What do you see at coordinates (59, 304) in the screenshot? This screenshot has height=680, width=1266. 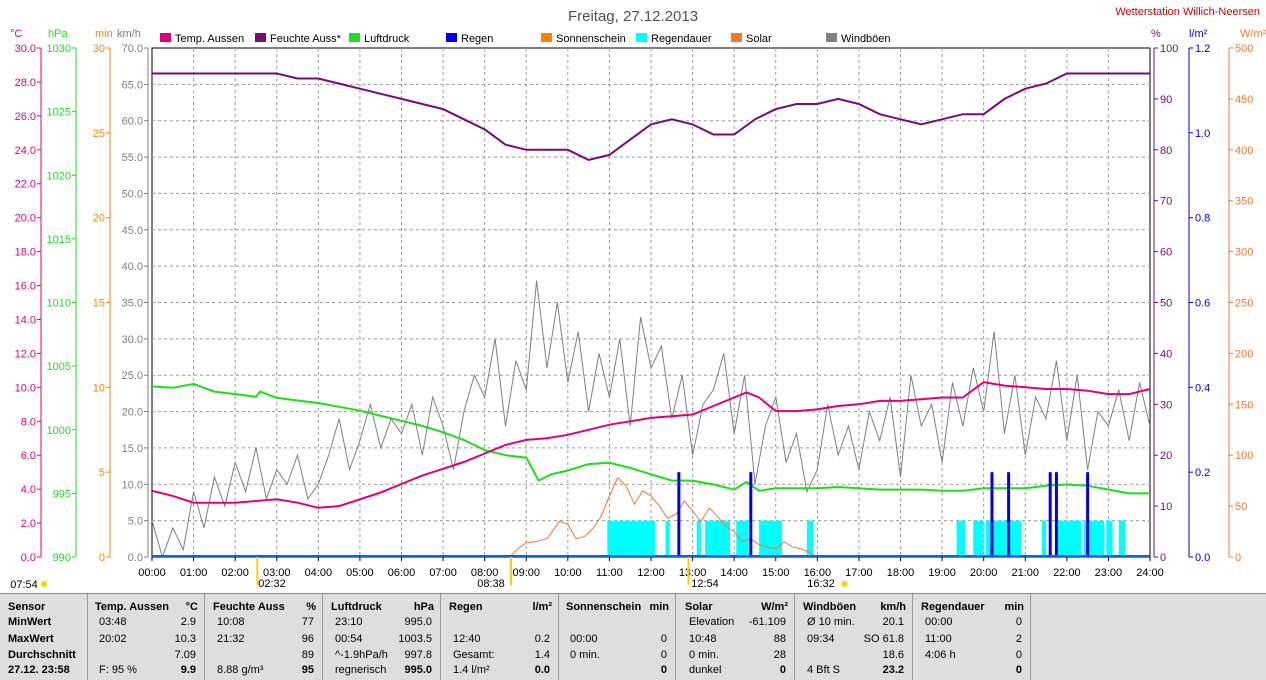 I see `pressure-tick-label: 1010` at bounding box center [59, 304].